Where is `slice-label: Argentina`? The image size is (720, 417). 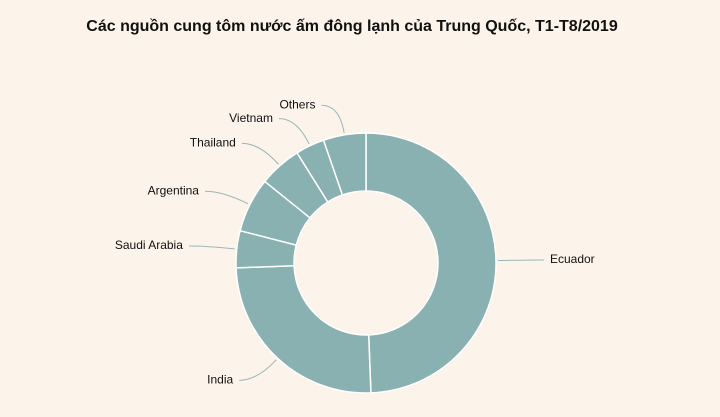
slice-label: Argentina is located at coordinates (174, 190).